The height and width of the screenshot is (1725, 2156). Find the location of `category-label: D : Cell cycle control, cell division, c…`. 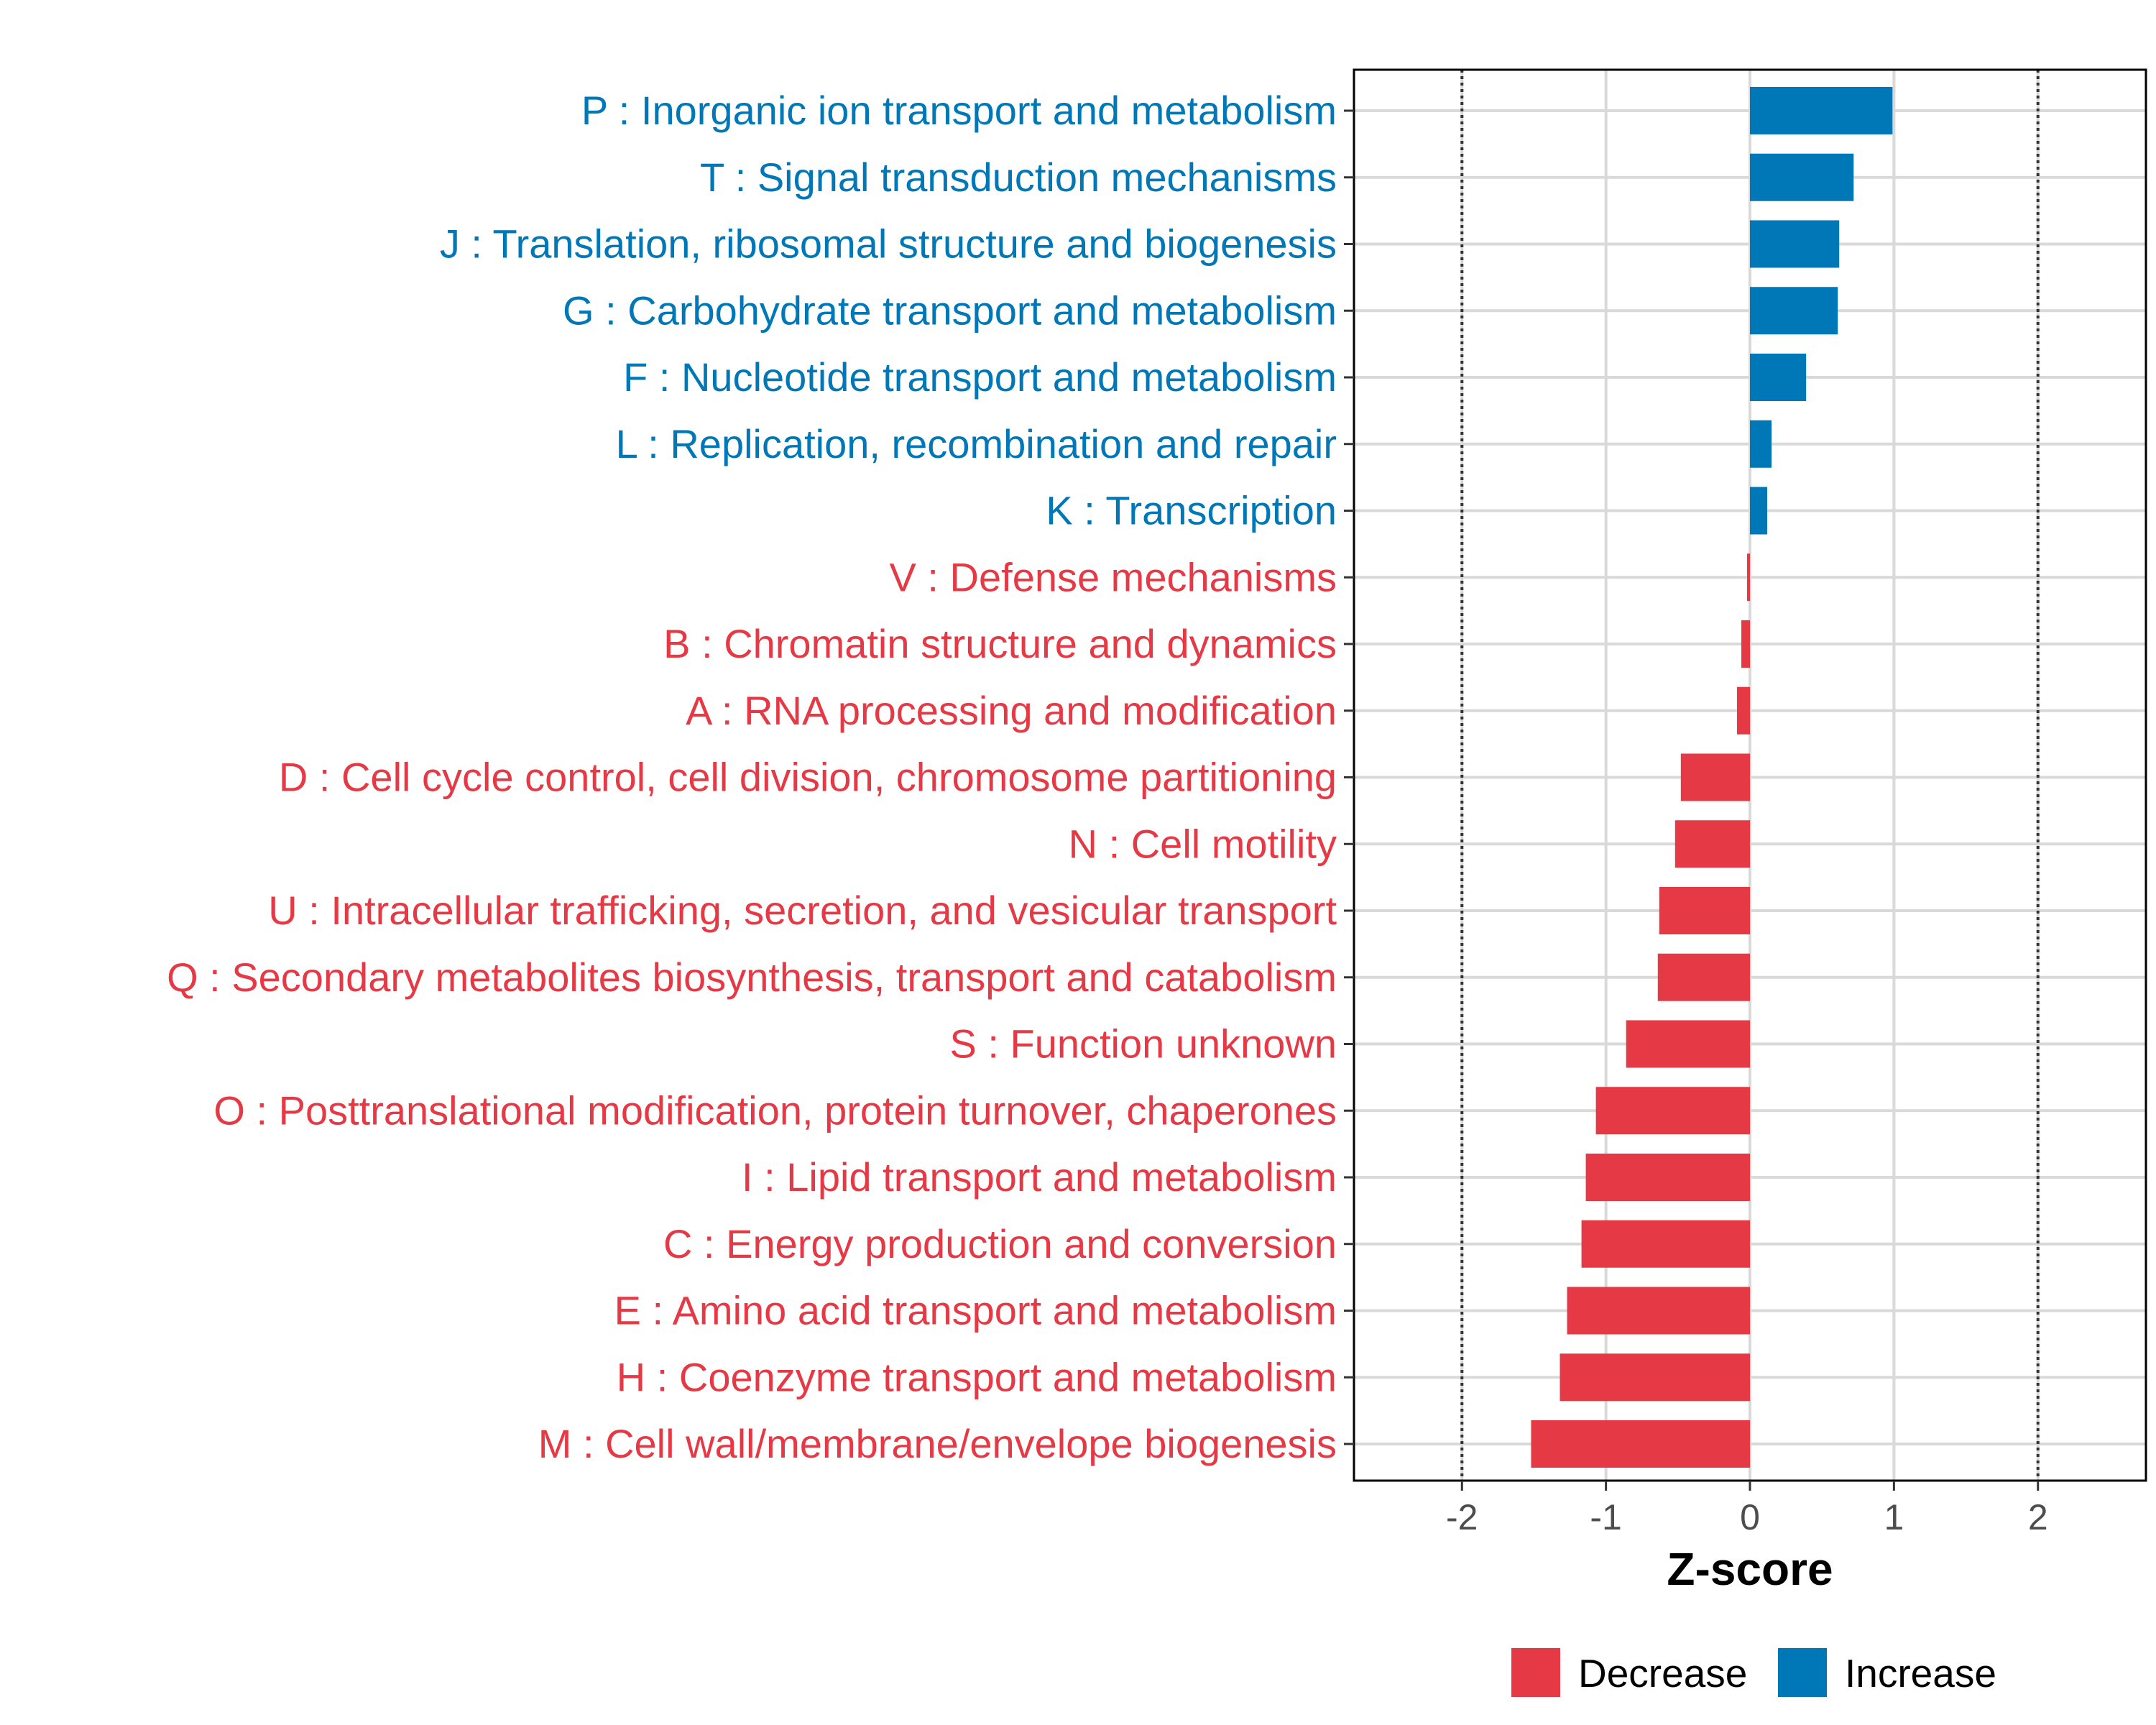

category-label: D : Cell cycle control, cell division, c… is located at coordinates (808, 777).